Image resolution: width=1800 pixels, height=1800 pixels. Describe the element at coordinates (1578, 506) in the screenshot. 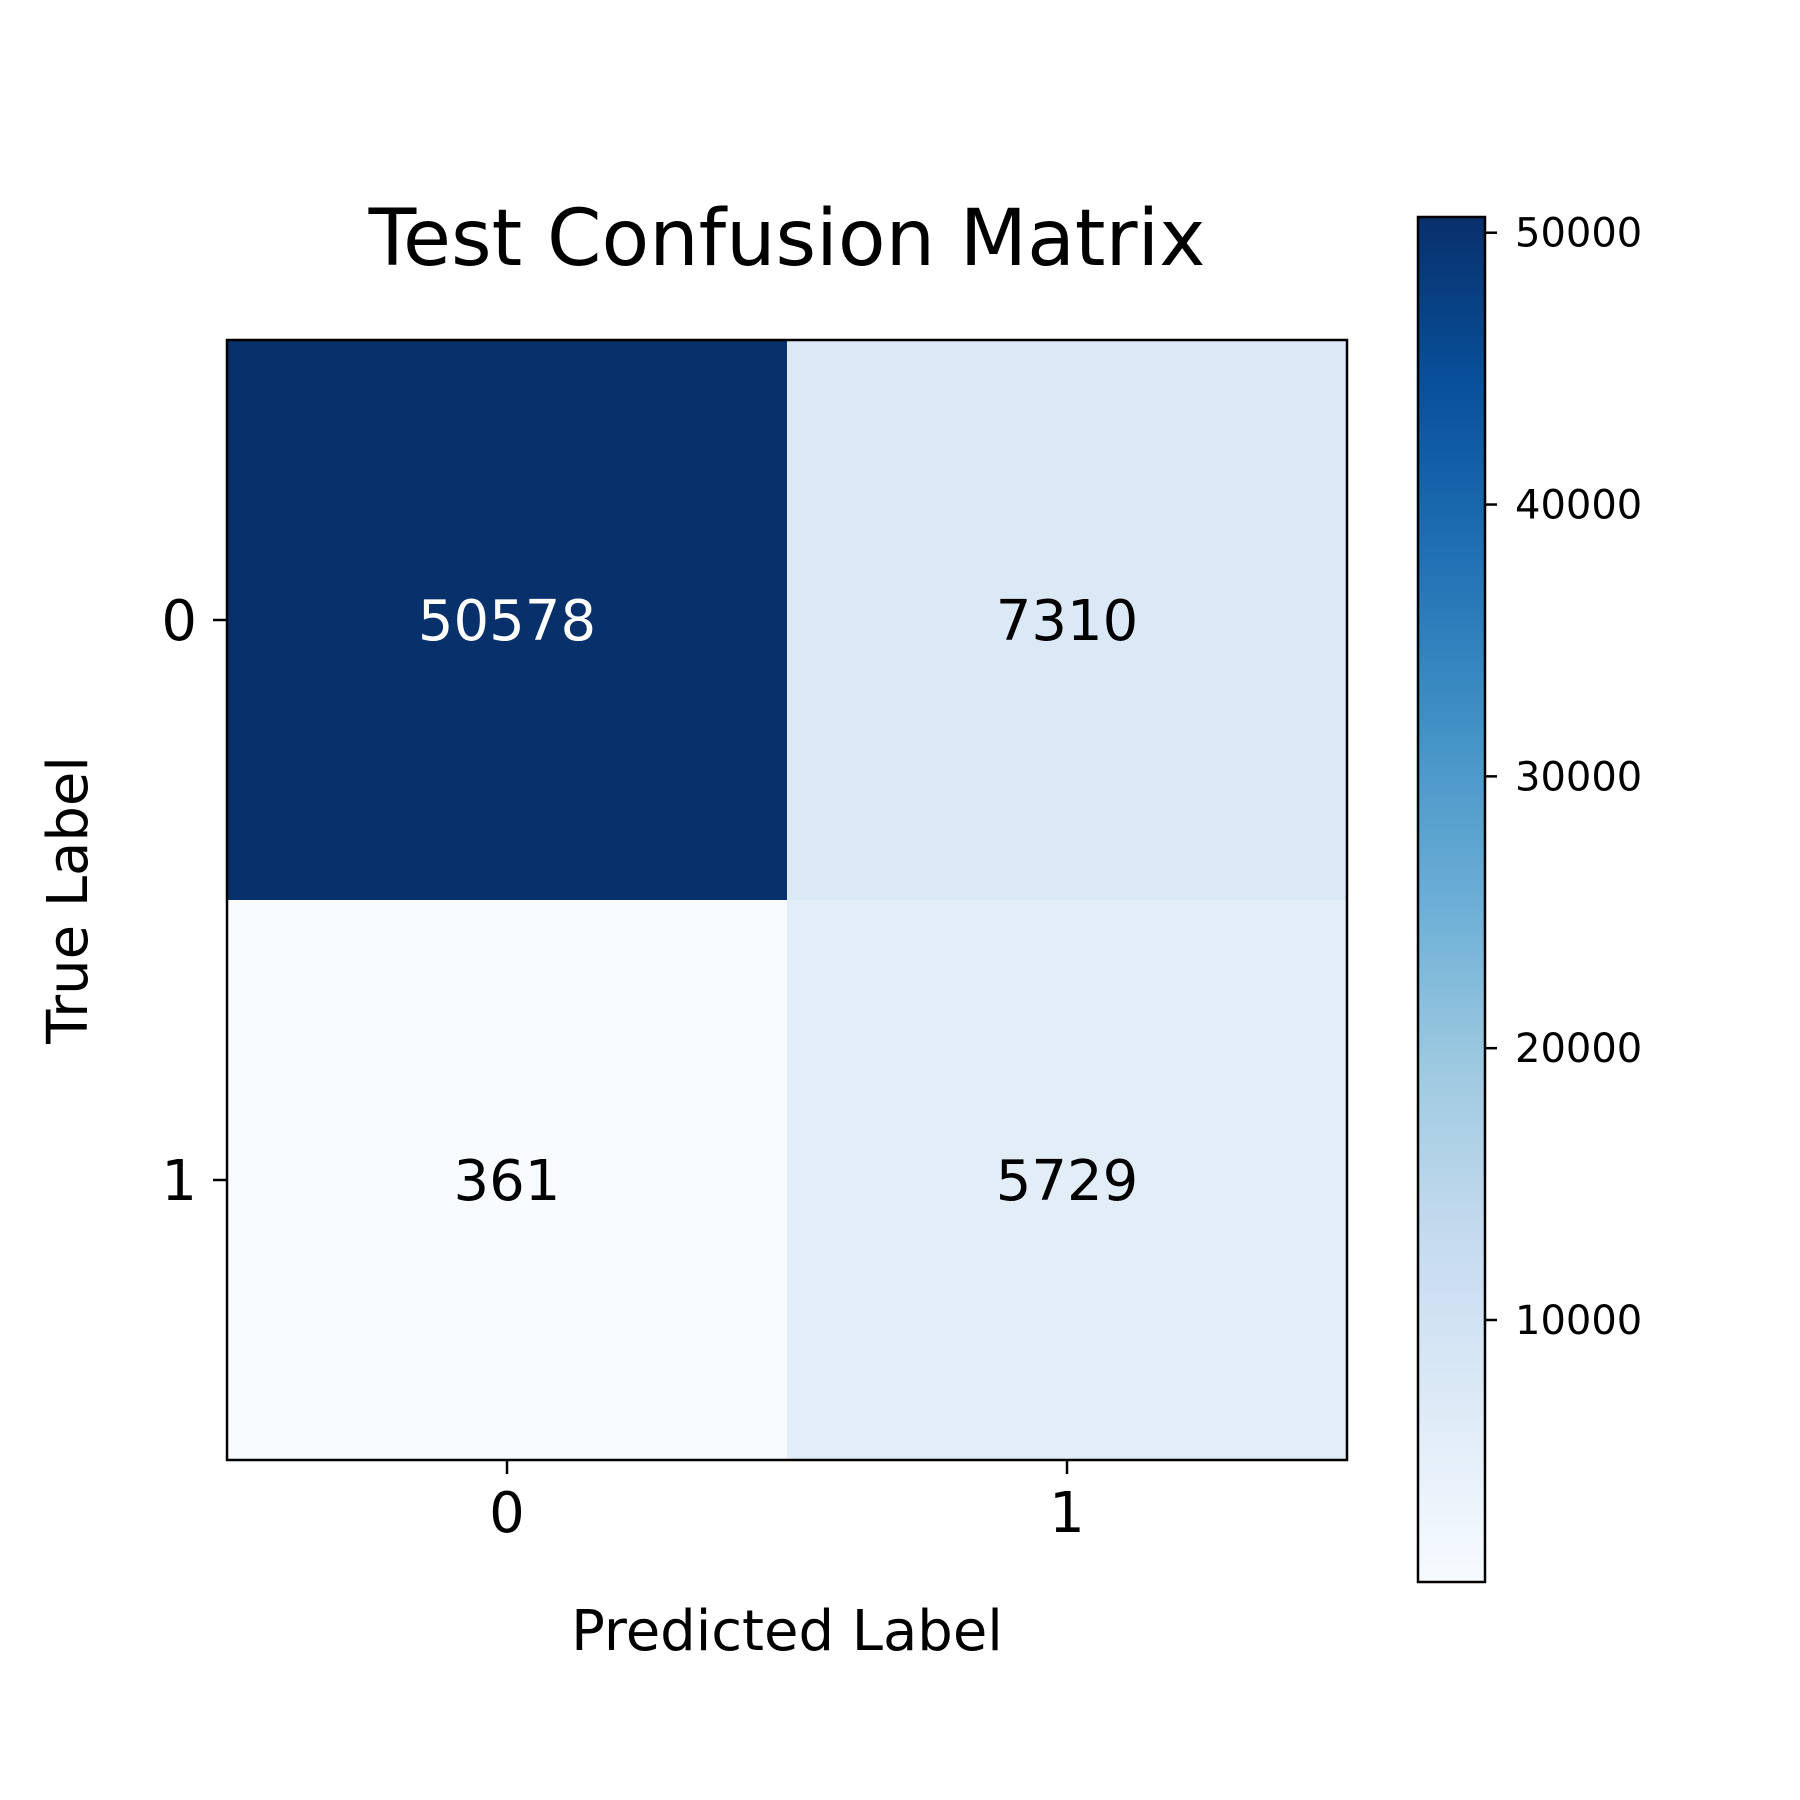

I see `colorbar-tick-label: 40000` at that location.